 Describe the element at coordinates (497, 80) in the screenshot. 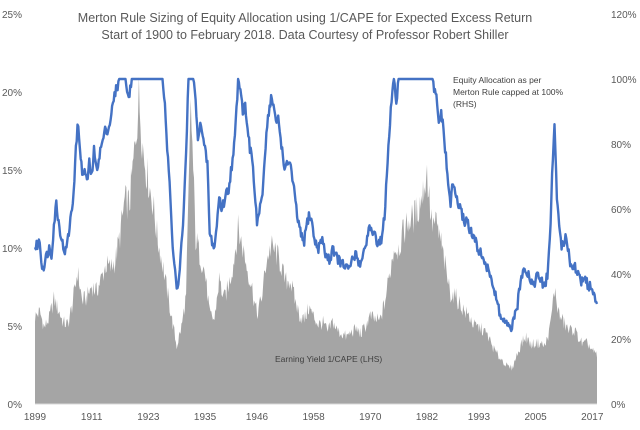

I see `equity-annotation-line-1: Equity Allocation as per` at that location.